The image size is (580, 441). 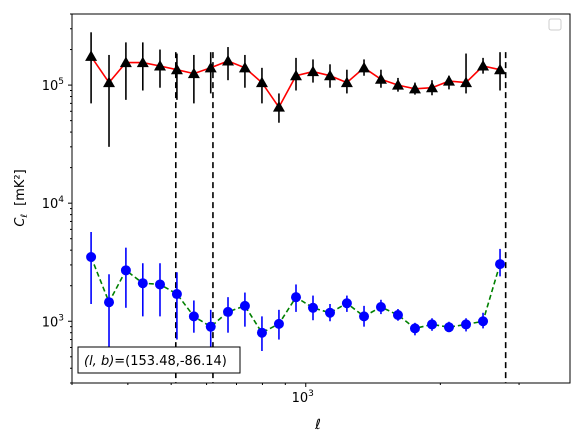 I want to click on y-tick-label-exp: 4, so click(x=61, y=200).